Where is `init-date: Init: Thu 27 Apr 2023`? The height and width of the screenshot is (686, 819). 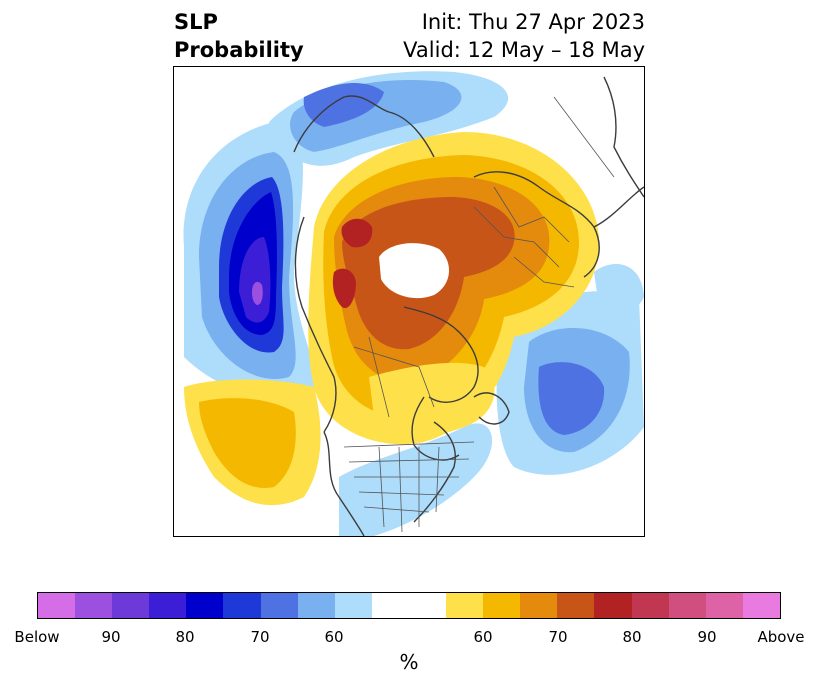
init-date: Init: Thu 27 Apr 2023 is located at coordinates (533, 22).